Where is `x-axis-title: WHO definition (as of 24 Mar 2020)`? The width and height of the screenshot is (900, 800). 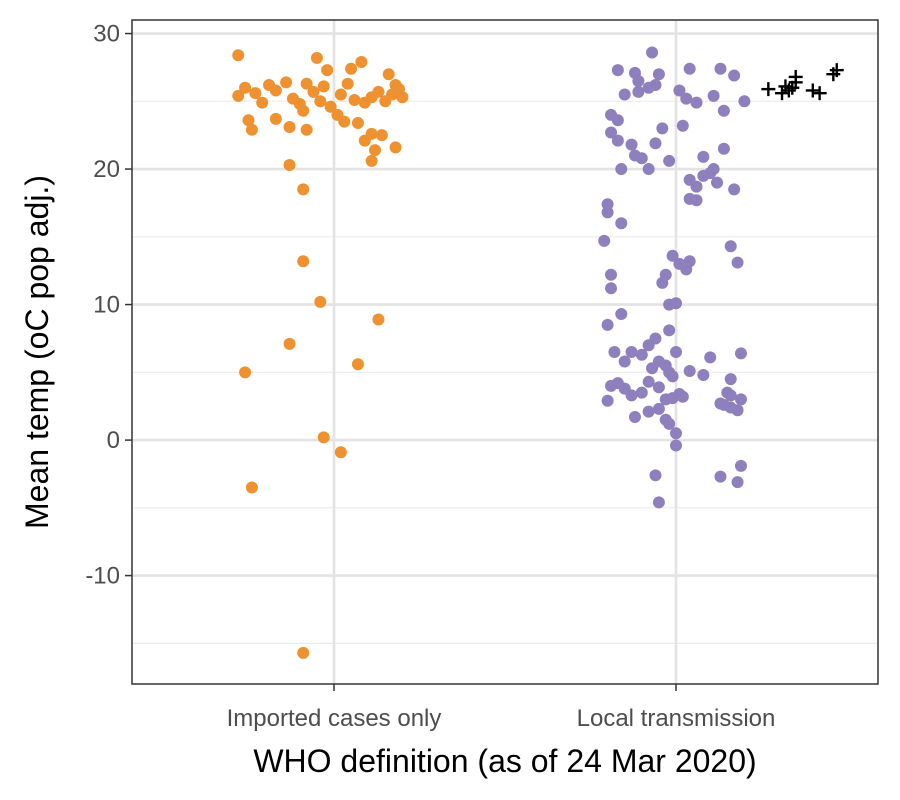 x-axis-title: WHO definition (as of 24 Mar 2020) is located at coordinates (504, 761).